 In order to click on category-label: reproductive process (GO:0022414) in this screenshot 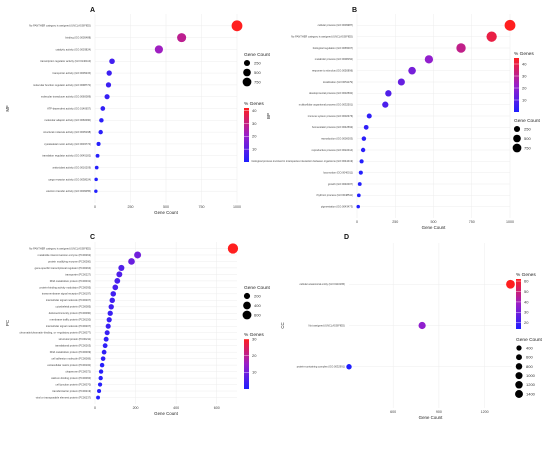, I will do `click(333, 150)`.